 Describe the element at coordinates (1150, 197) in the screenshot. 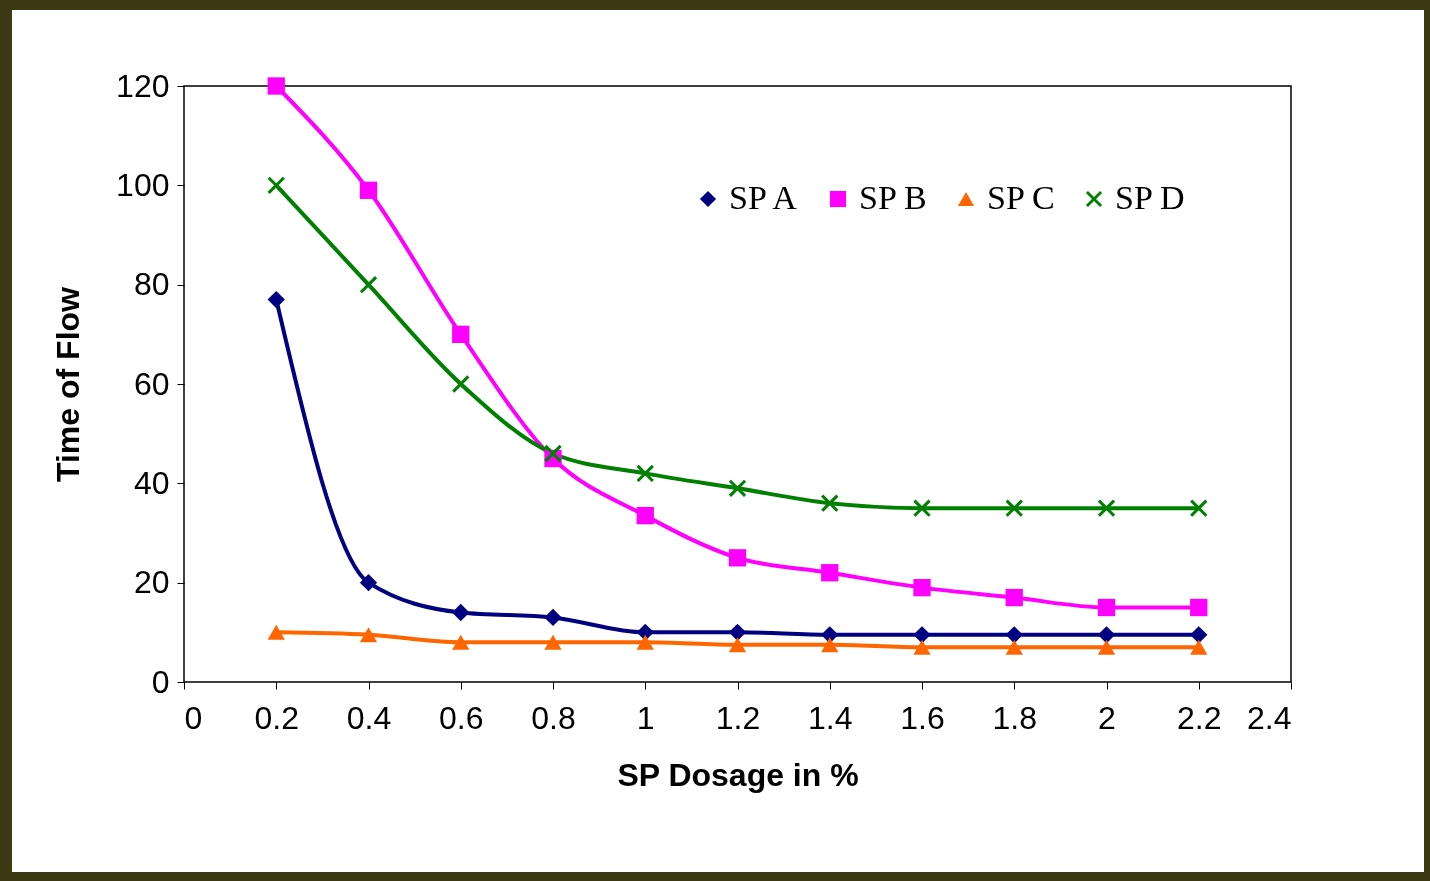

I see `legend-label: SP D` at that location.